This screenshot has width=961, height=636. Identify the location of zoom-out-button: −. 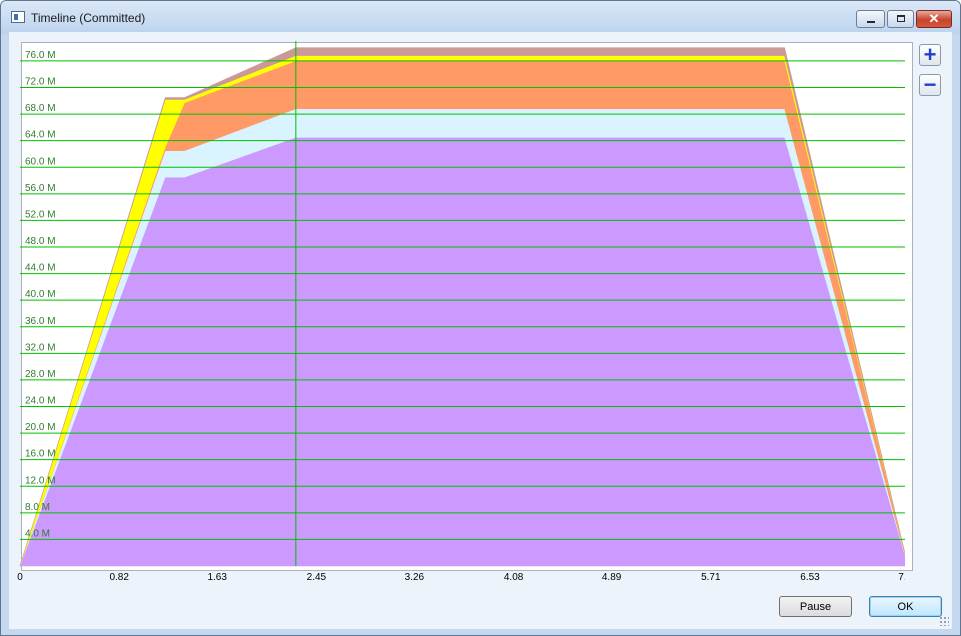
(930, 85).